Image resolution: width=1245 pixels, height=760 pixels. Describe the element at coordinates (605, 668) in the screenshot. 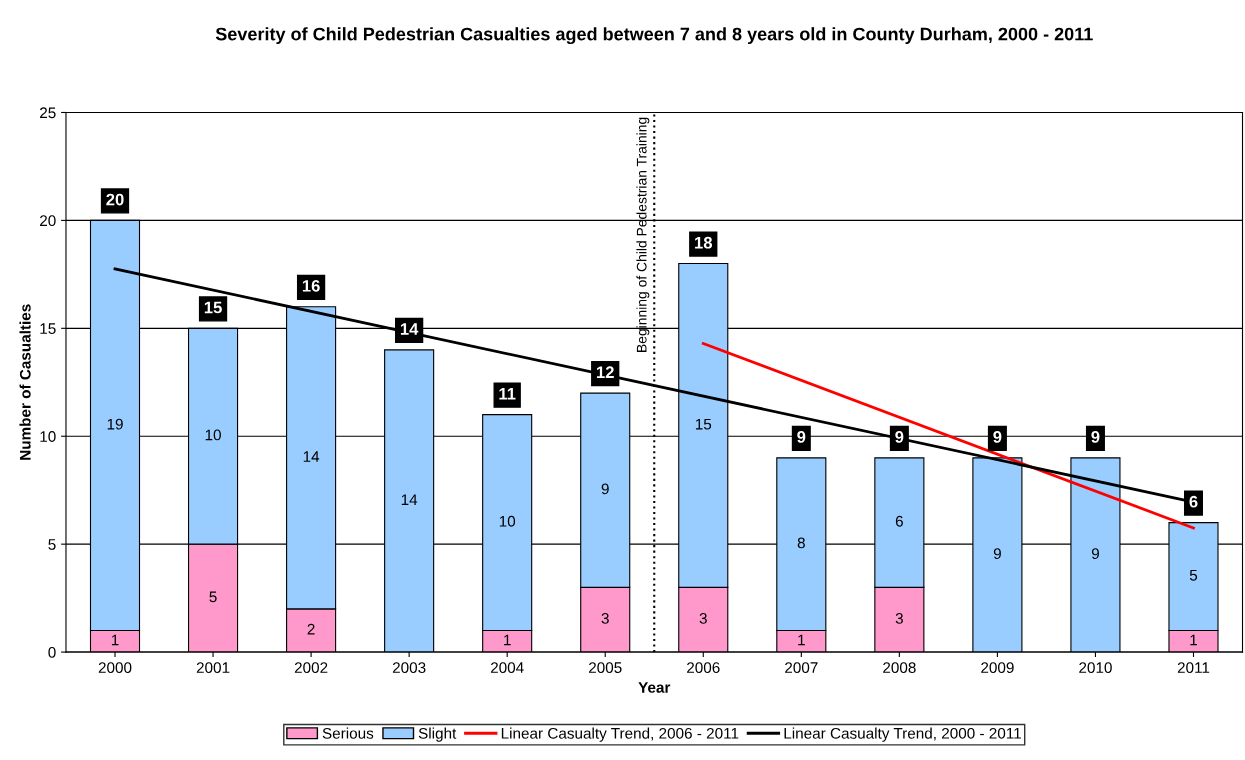

I see `x-tick-label: 2005` at that location.